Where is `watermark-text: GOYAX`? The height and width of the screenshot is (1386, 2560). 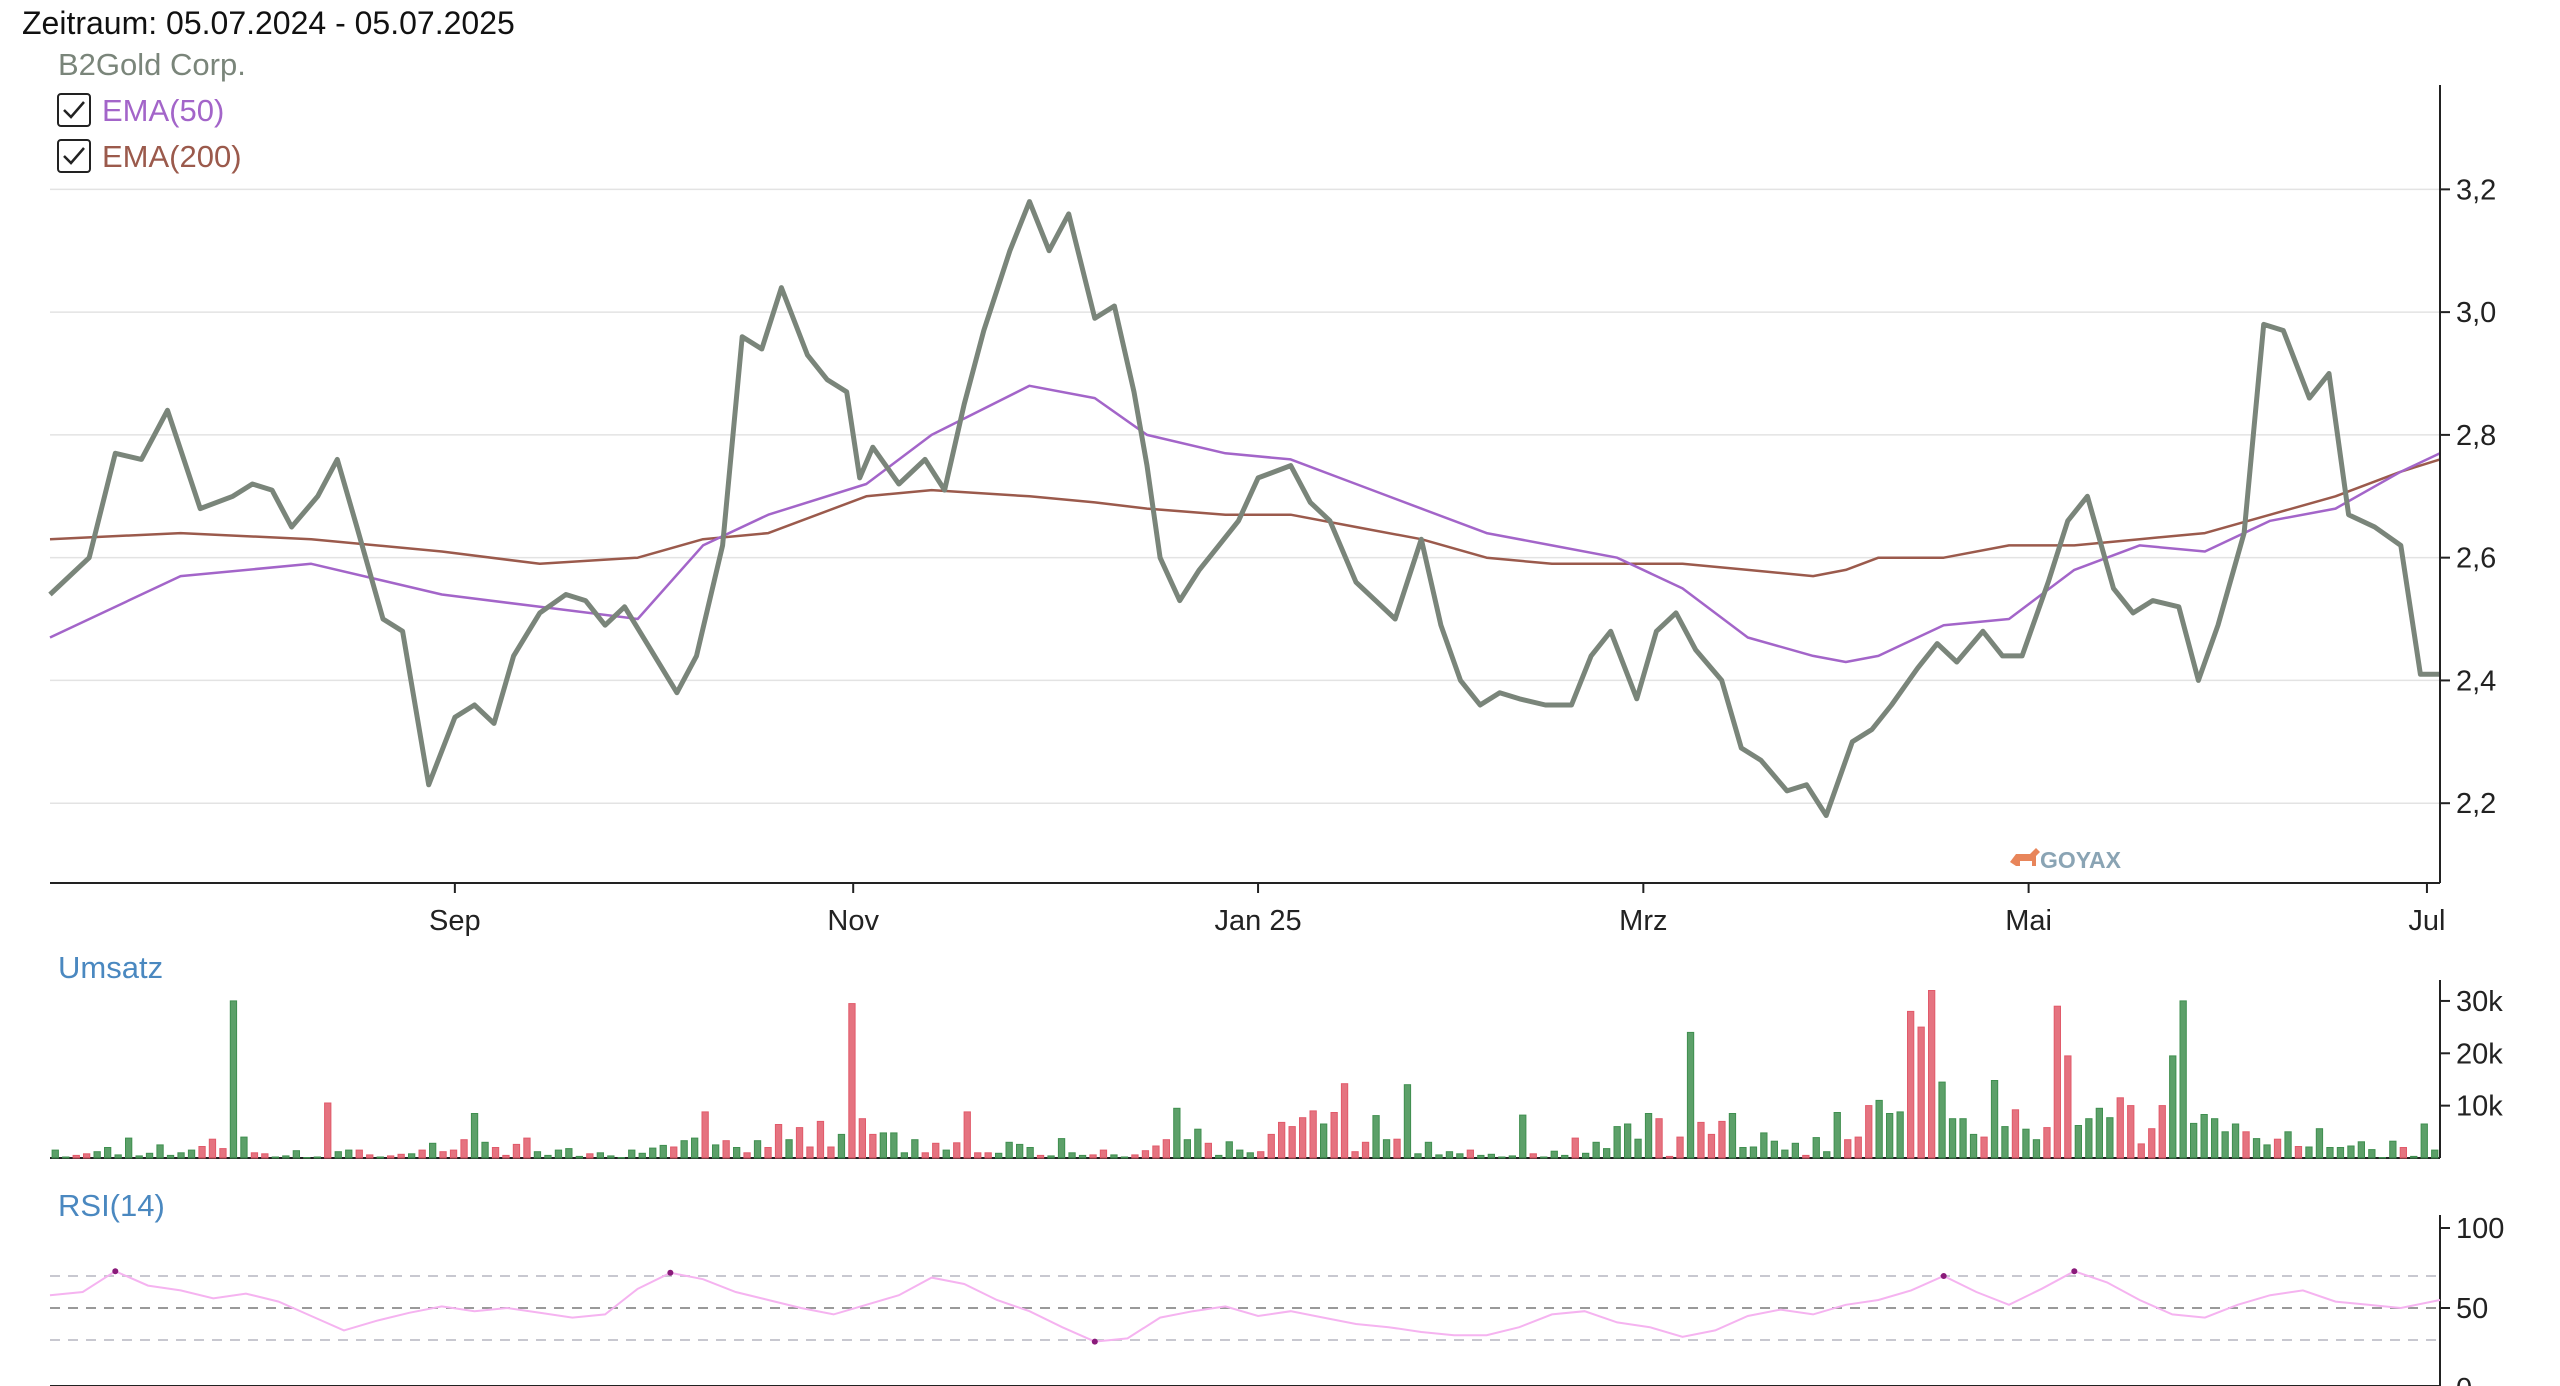 watermark-text: GOYAX is located at coordinates (2081, 860).